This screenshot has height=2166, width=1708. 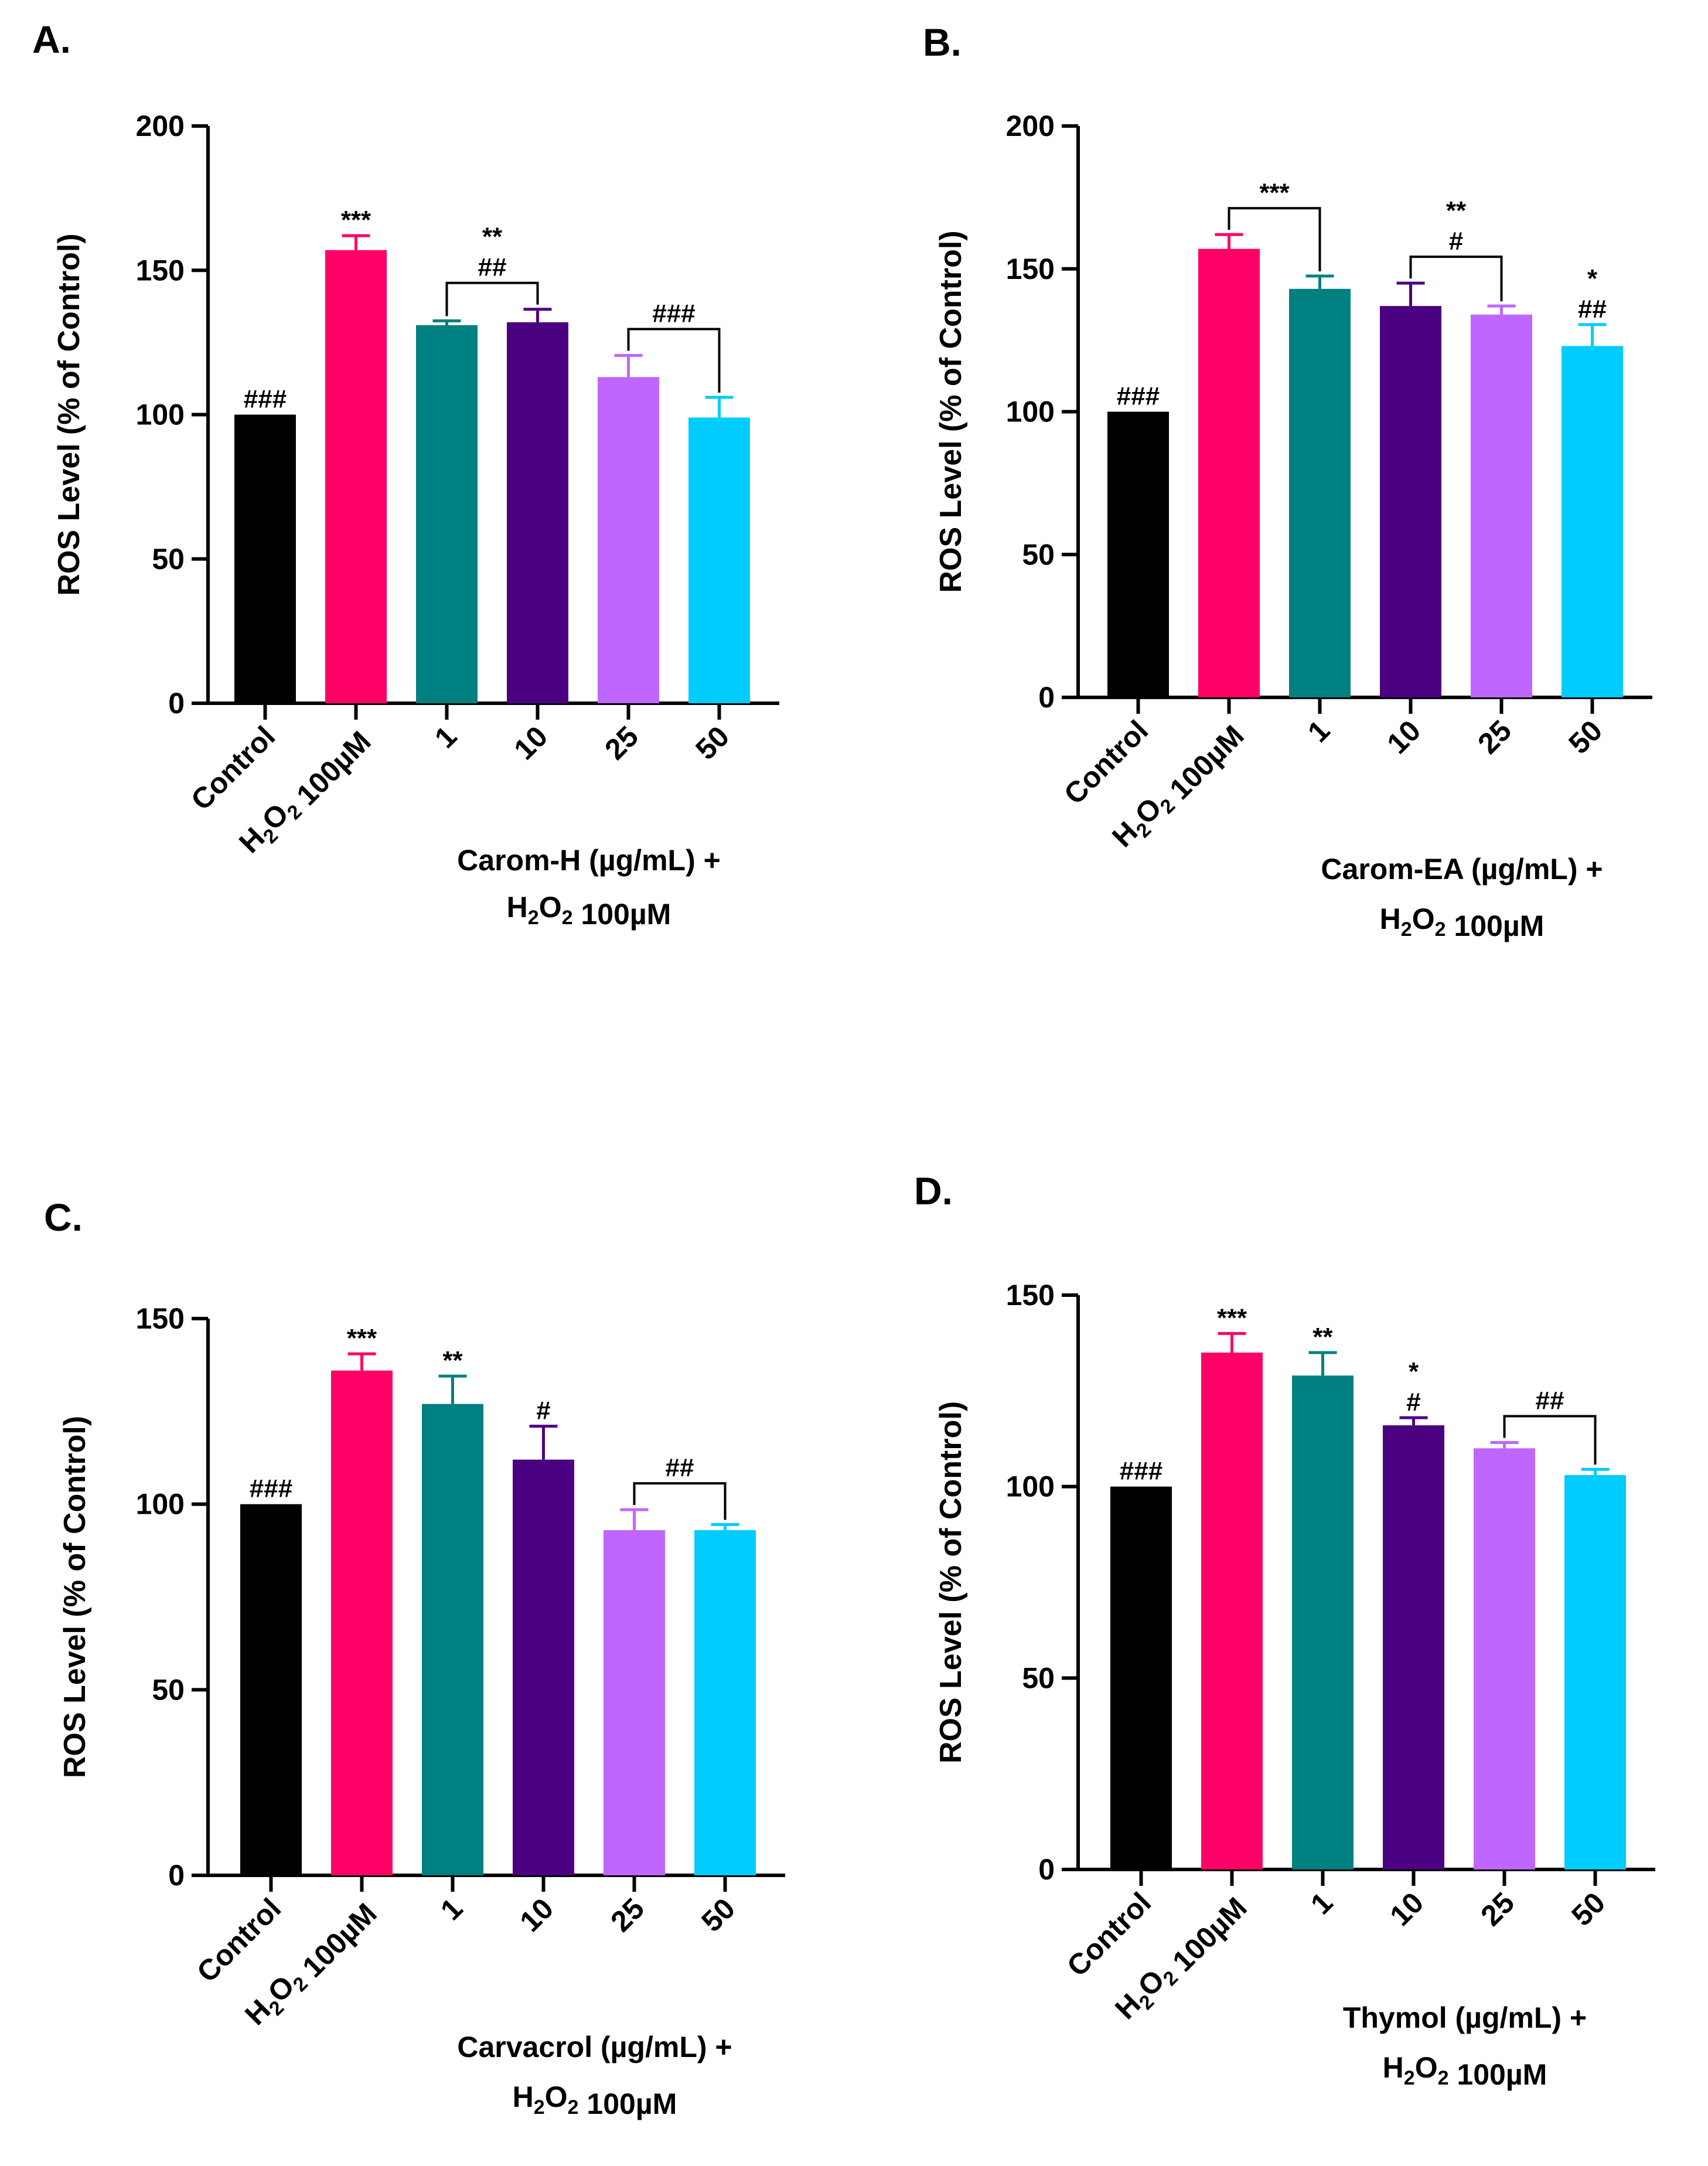 What do you see at coordinates (51, 39) in the screenshot?
I see `panel-label: A.` at bounding box center [51, 39].